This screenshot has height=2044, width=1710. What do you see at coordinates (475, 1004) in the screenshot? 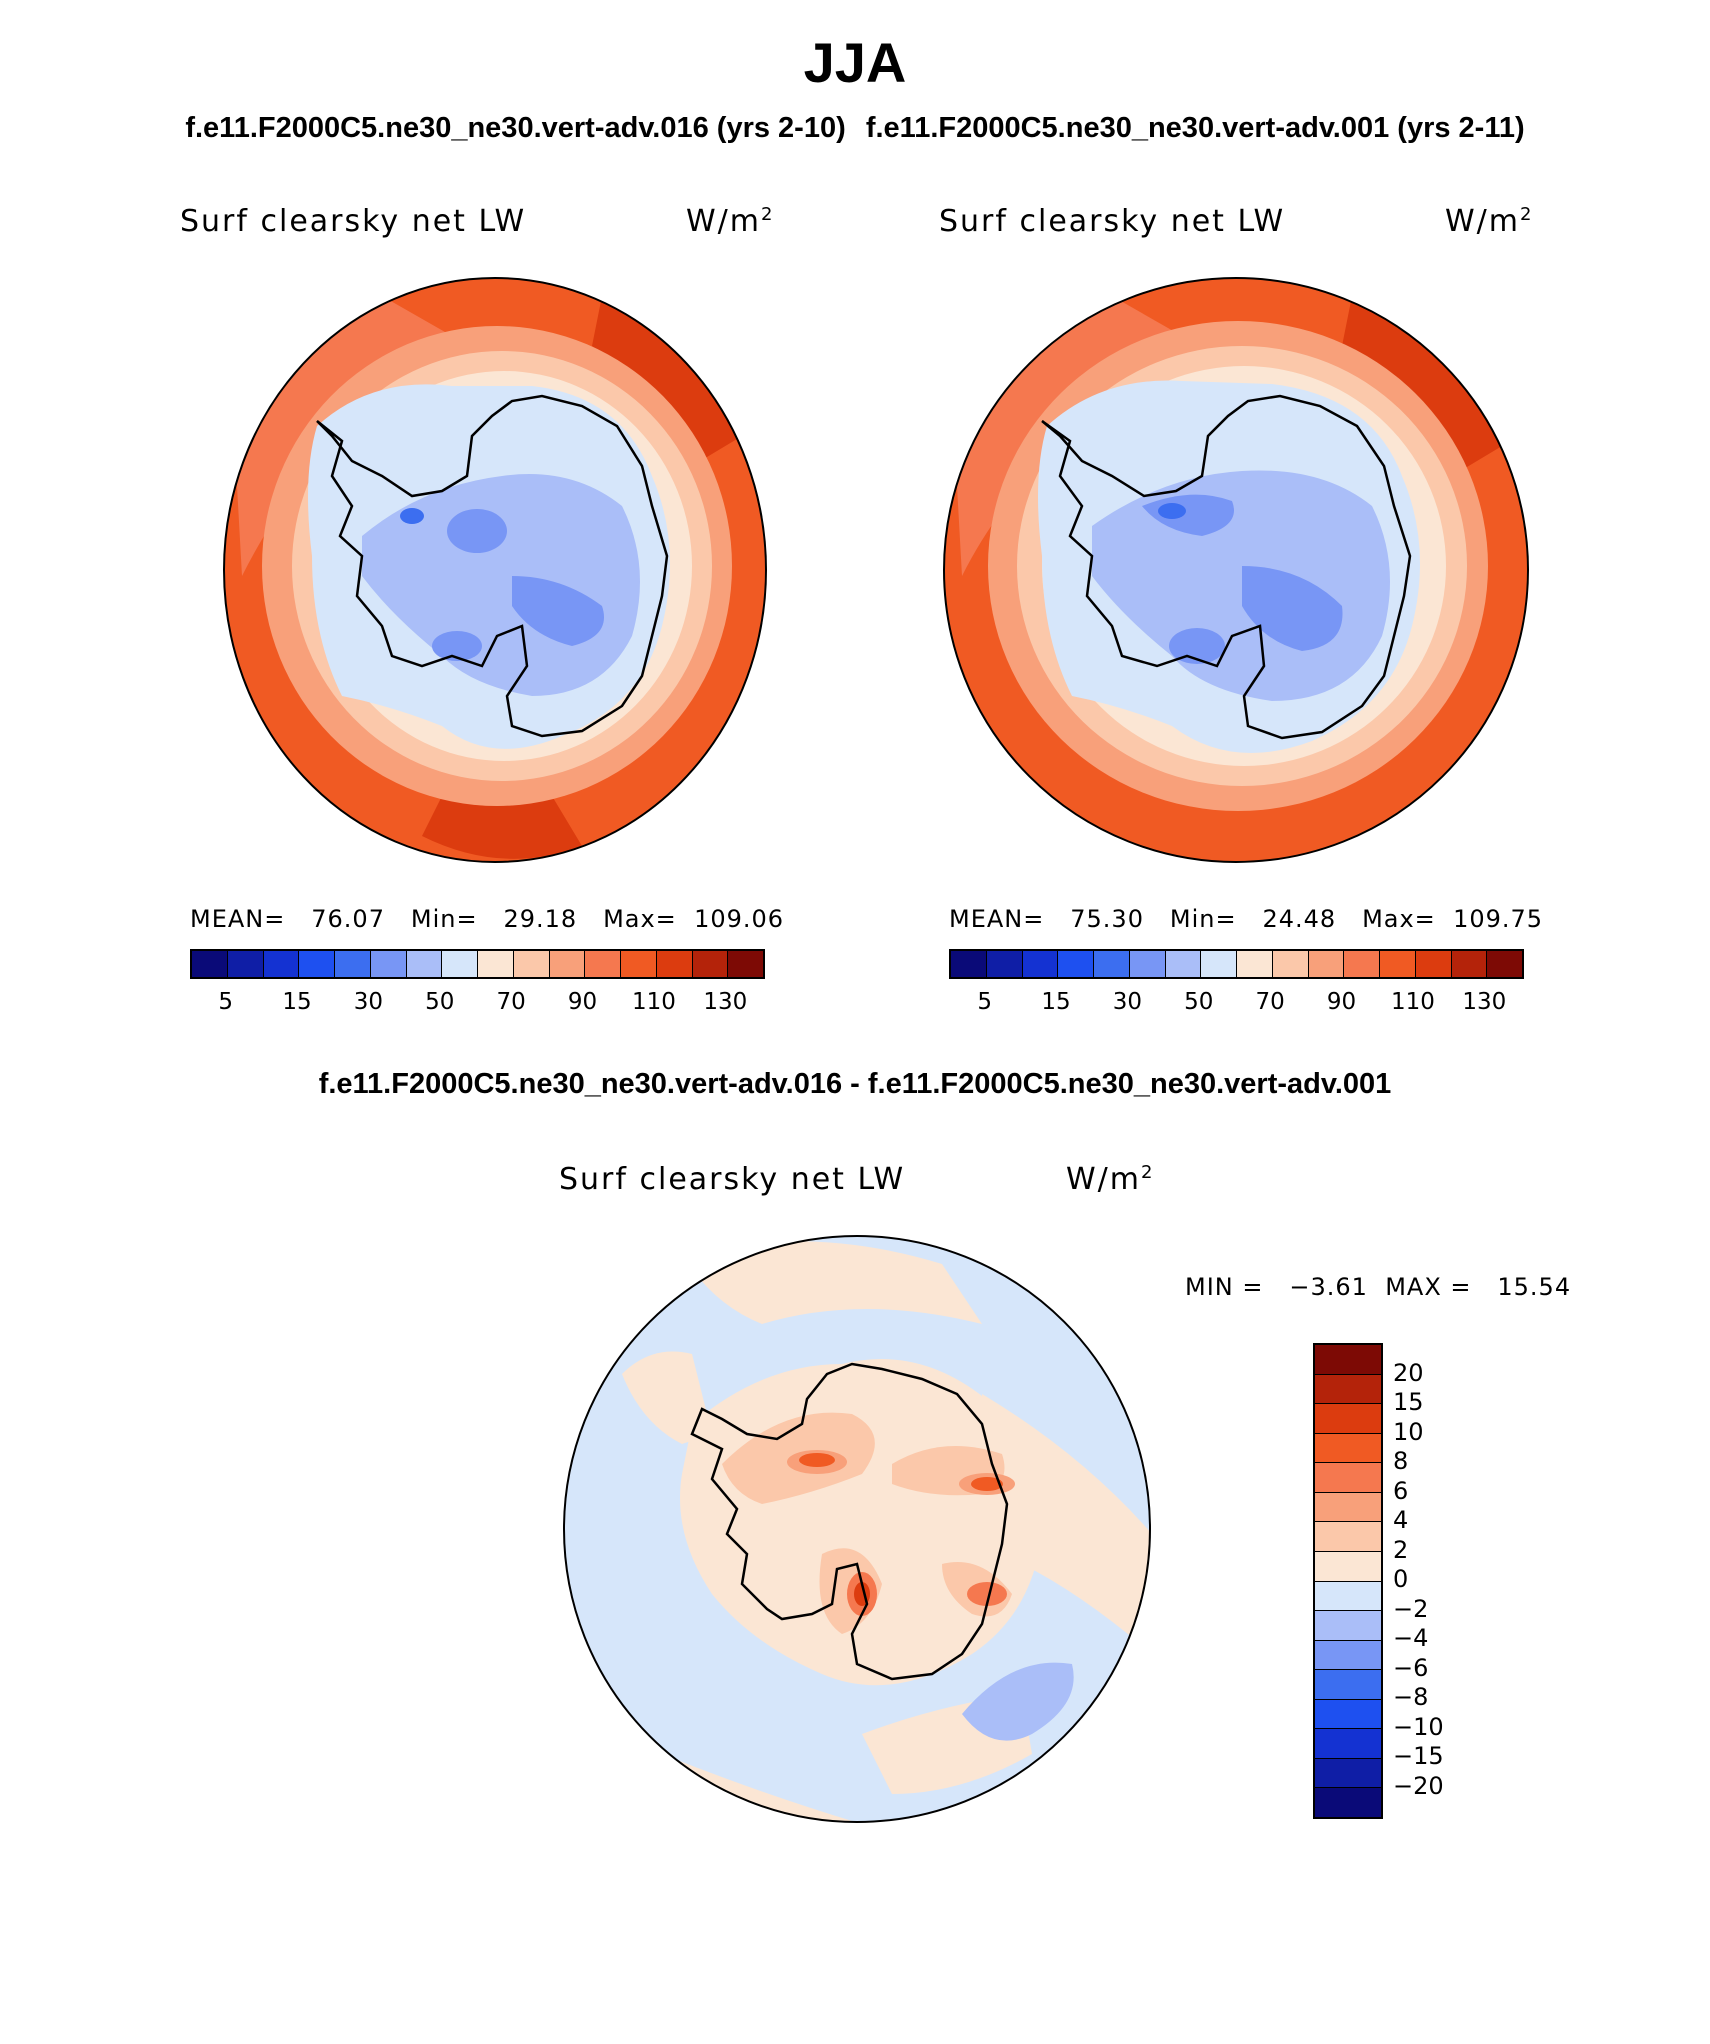
I see `left-colorbar-ticks: 5 15 30 50 70 90 110 130` at bounding box center [475, 1004].